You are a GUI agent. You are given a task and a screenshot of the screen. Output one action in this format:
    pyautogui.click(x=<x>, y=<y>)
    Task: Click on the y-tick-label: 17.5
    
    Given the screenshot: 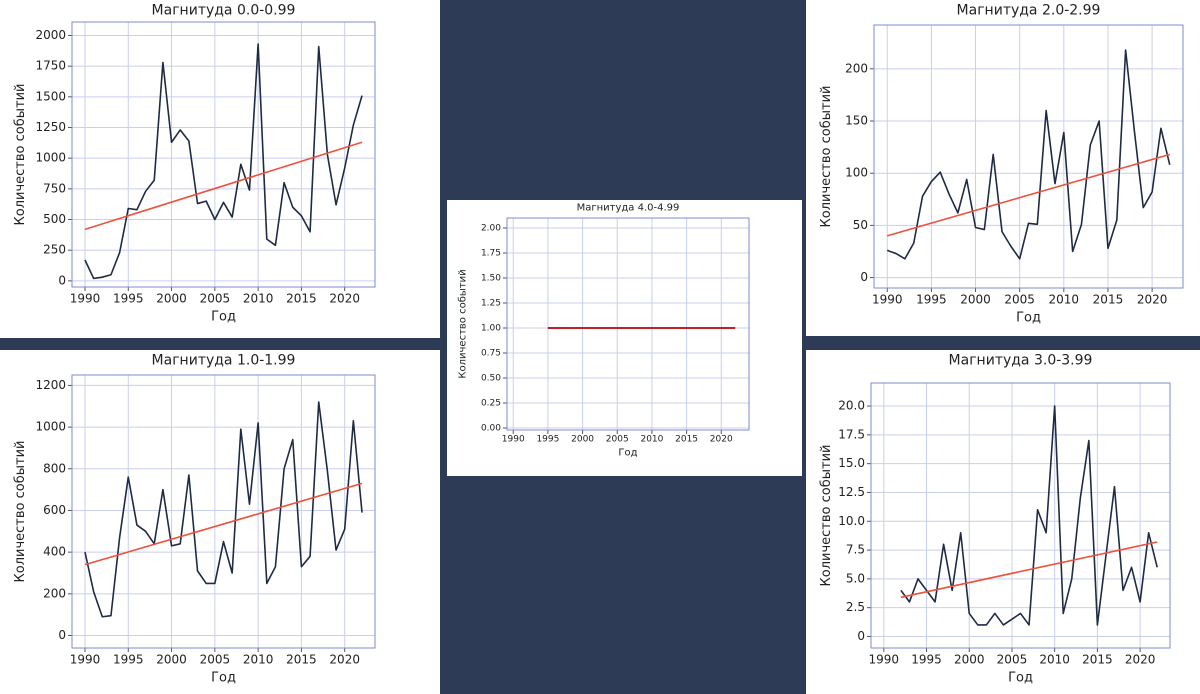 What is the action you would take?
    pyautogui.click(x=851, y=434)
    